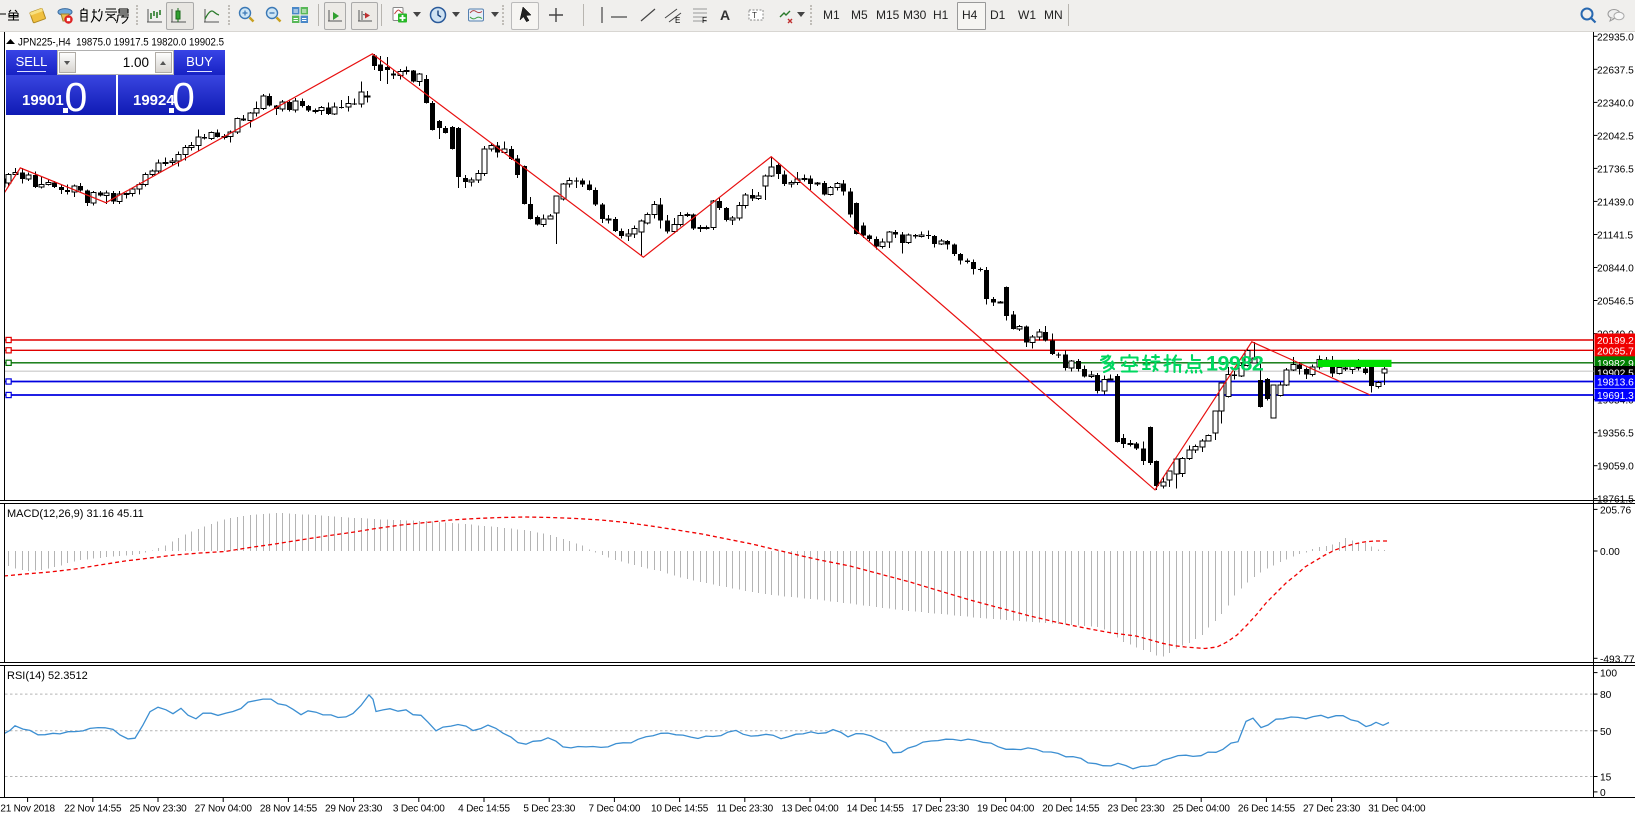 The image size is (1635, 821). Describe the element at coordinates (47, 676) in the screenshot. I see `svg-text: RSI(14) 52.3512` at that location.